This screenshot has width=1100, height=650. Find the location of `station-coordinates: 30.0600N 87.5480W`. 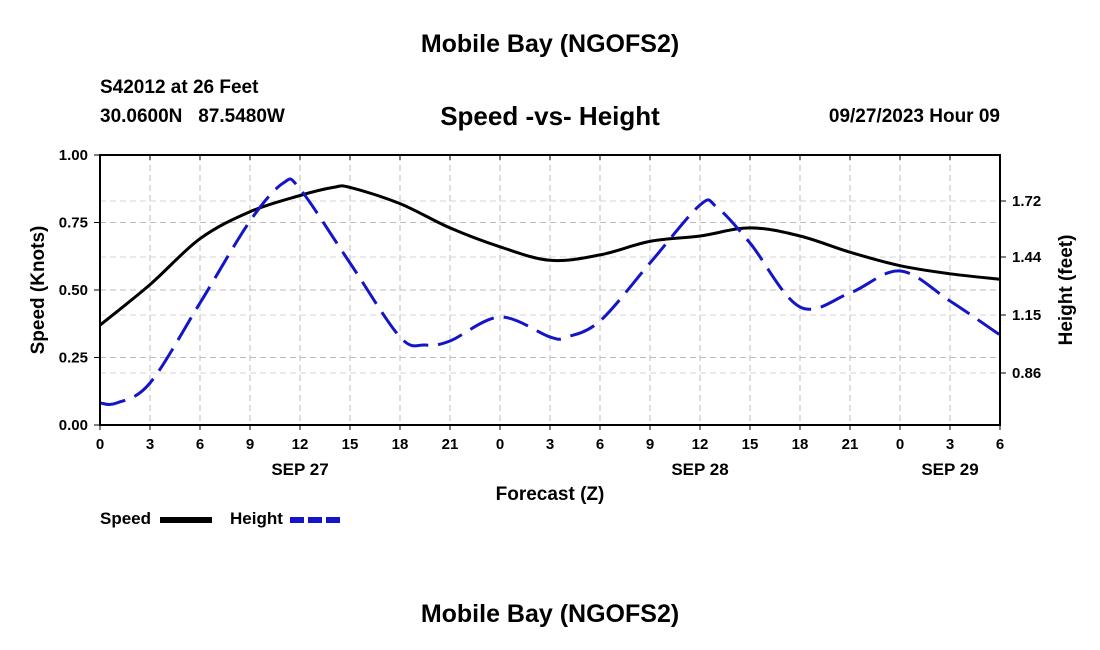

station-coordinates: 30.0600N 87.5480W is located at coordinates (192, 116).